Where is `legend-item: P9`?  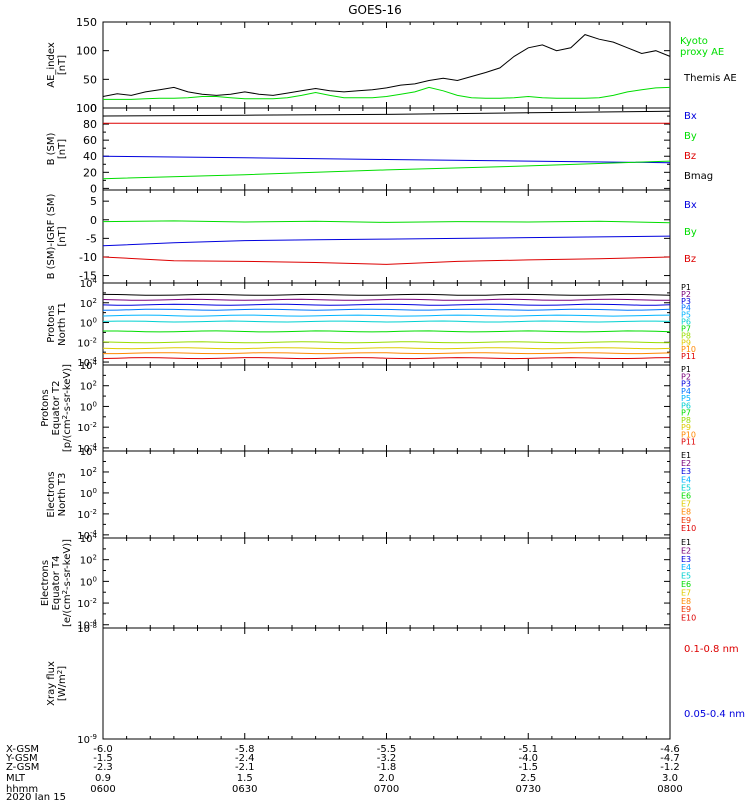
legend-item: P9 is located at coordinates (686, 427).